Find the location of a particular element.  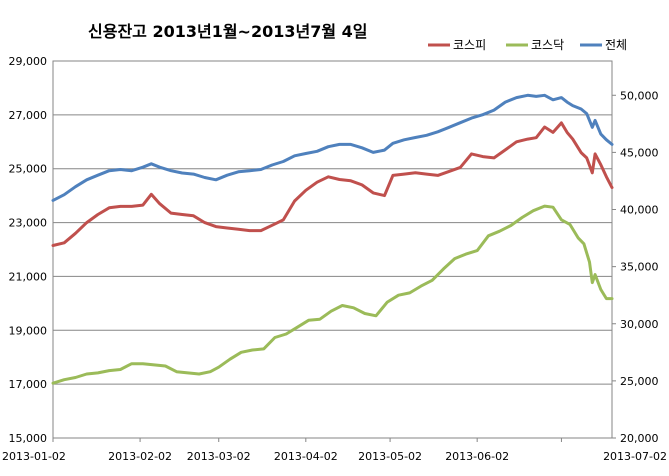

left-tick-label: 29,000 is located at coordinates (28, 61).